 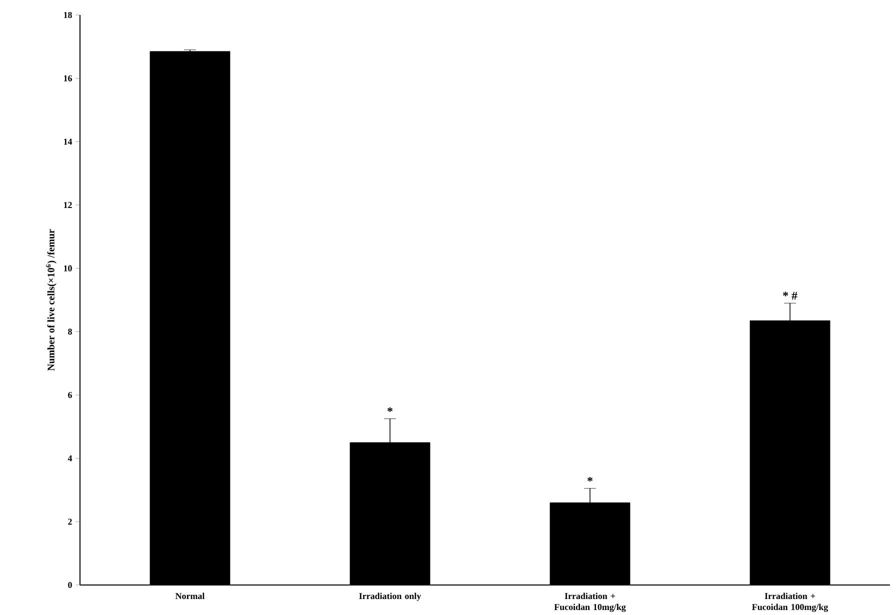 What do you see at coordinates (70, 521) in the screenshot?
I see `y-tick-label: 2` at bounding box center [70, 521].